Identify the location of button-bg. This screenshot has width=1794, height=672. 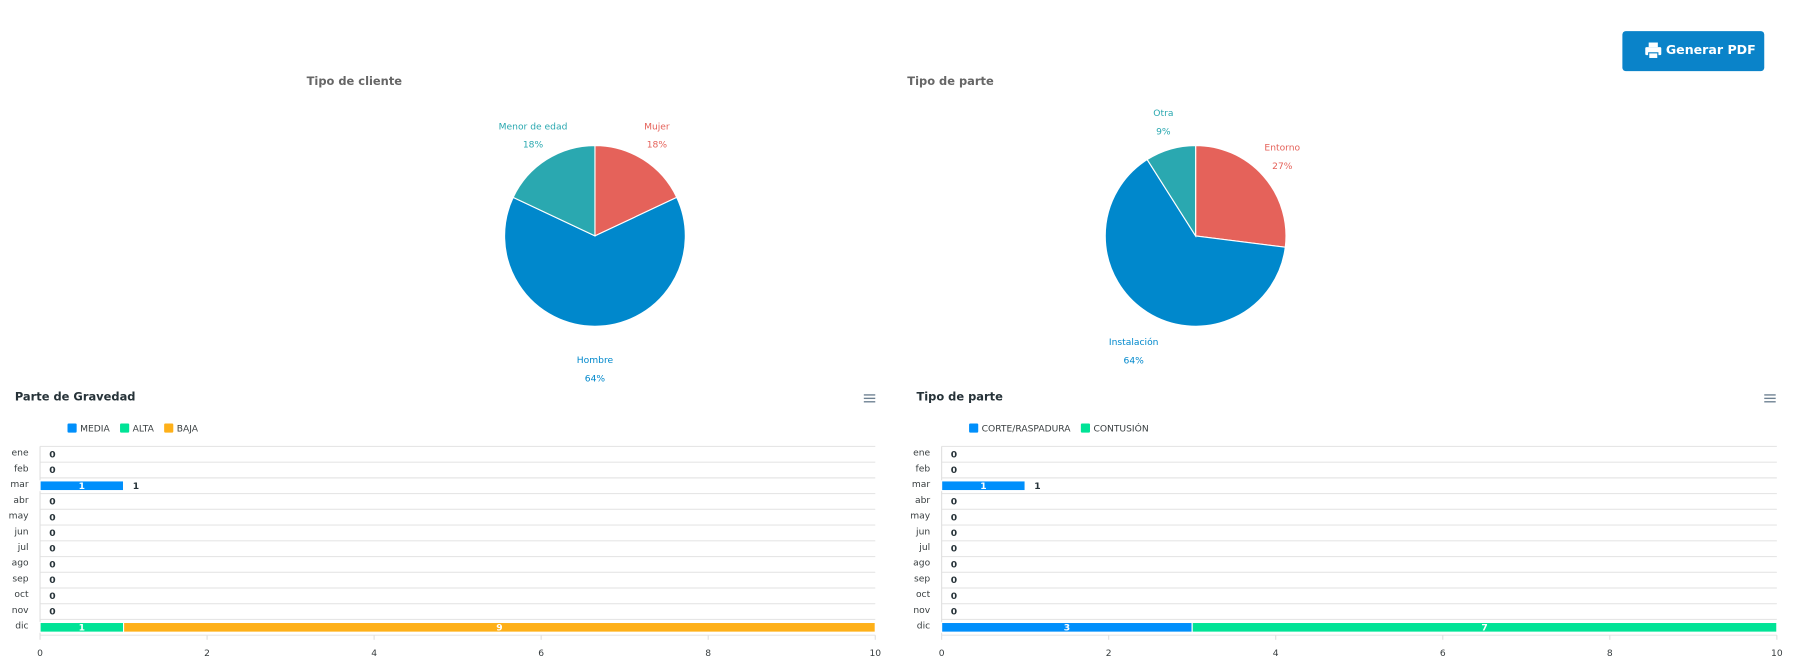
(1693, 51).